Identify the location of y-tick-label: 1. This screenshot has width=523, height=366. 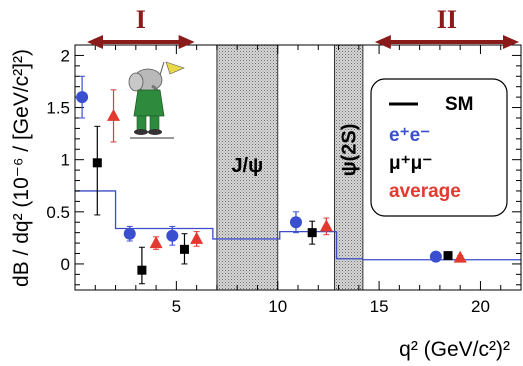
(65, 160).